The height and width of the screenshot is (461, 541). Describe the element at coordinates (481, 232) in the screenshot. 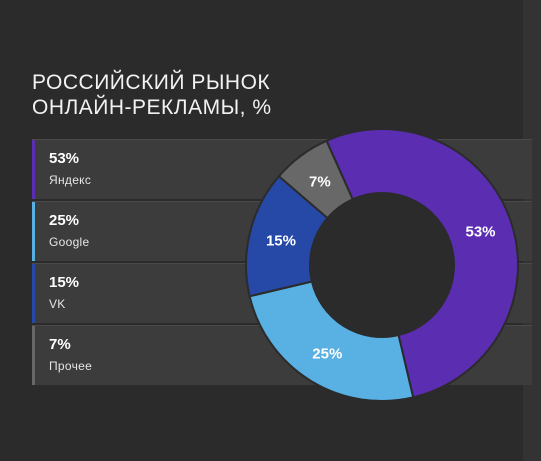

I see `donut-label-yandex: 53%` at that location.